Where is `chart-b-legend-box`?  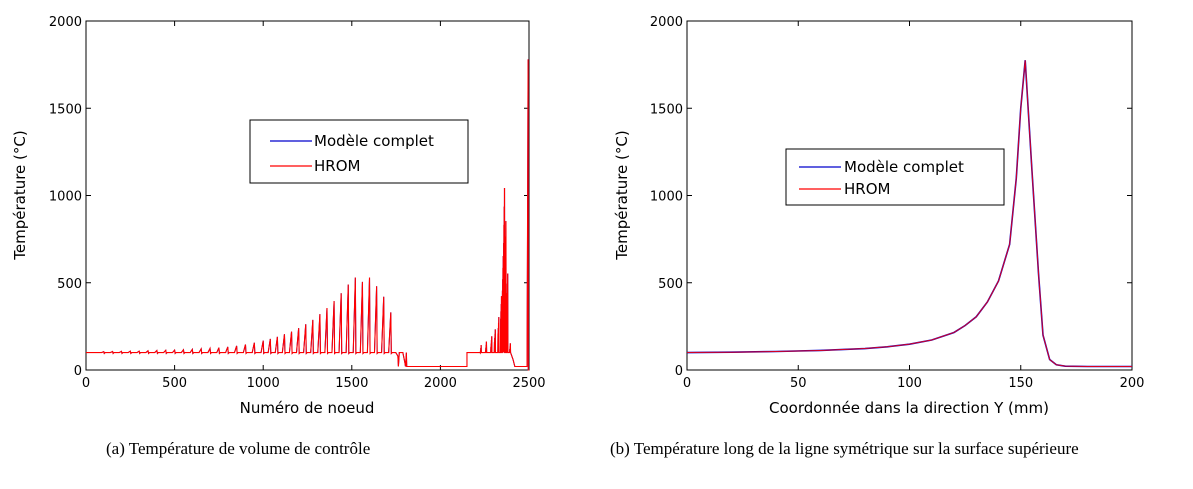 chart-b-legend-box is located at coordinates (895, 177).